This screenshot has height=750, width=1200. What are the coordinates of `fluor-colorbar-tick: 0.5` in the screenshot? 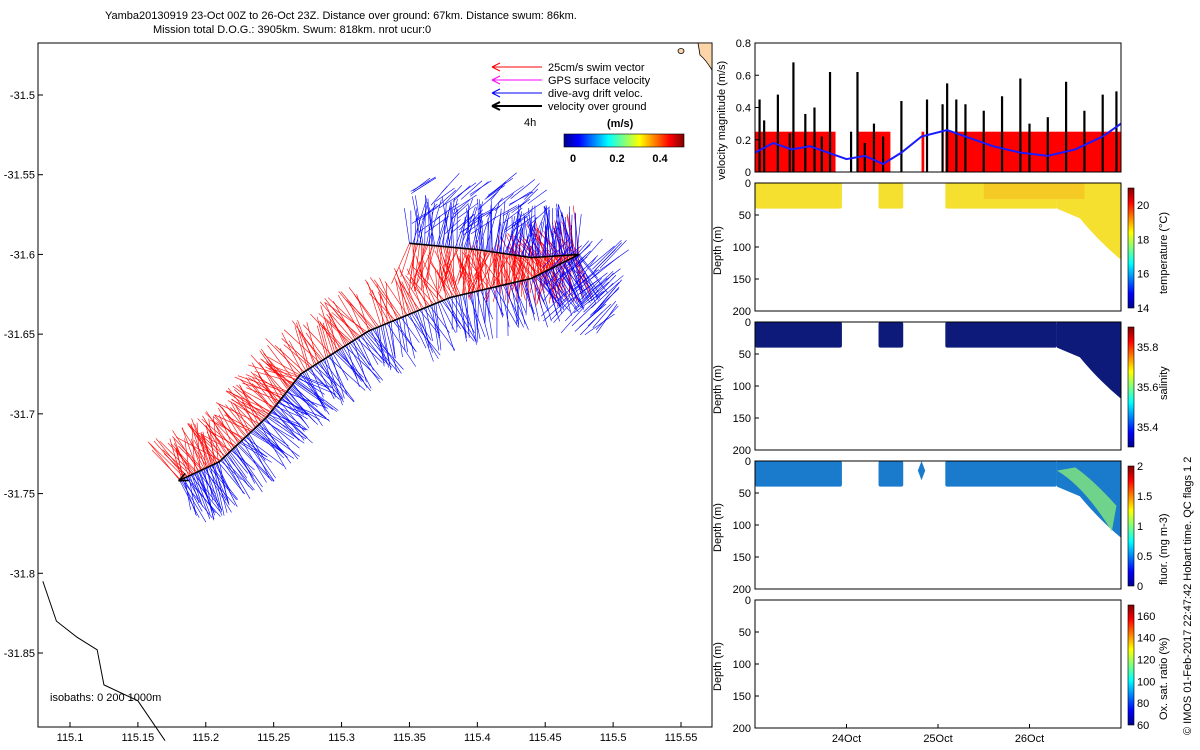 It's located at (1144, 557).